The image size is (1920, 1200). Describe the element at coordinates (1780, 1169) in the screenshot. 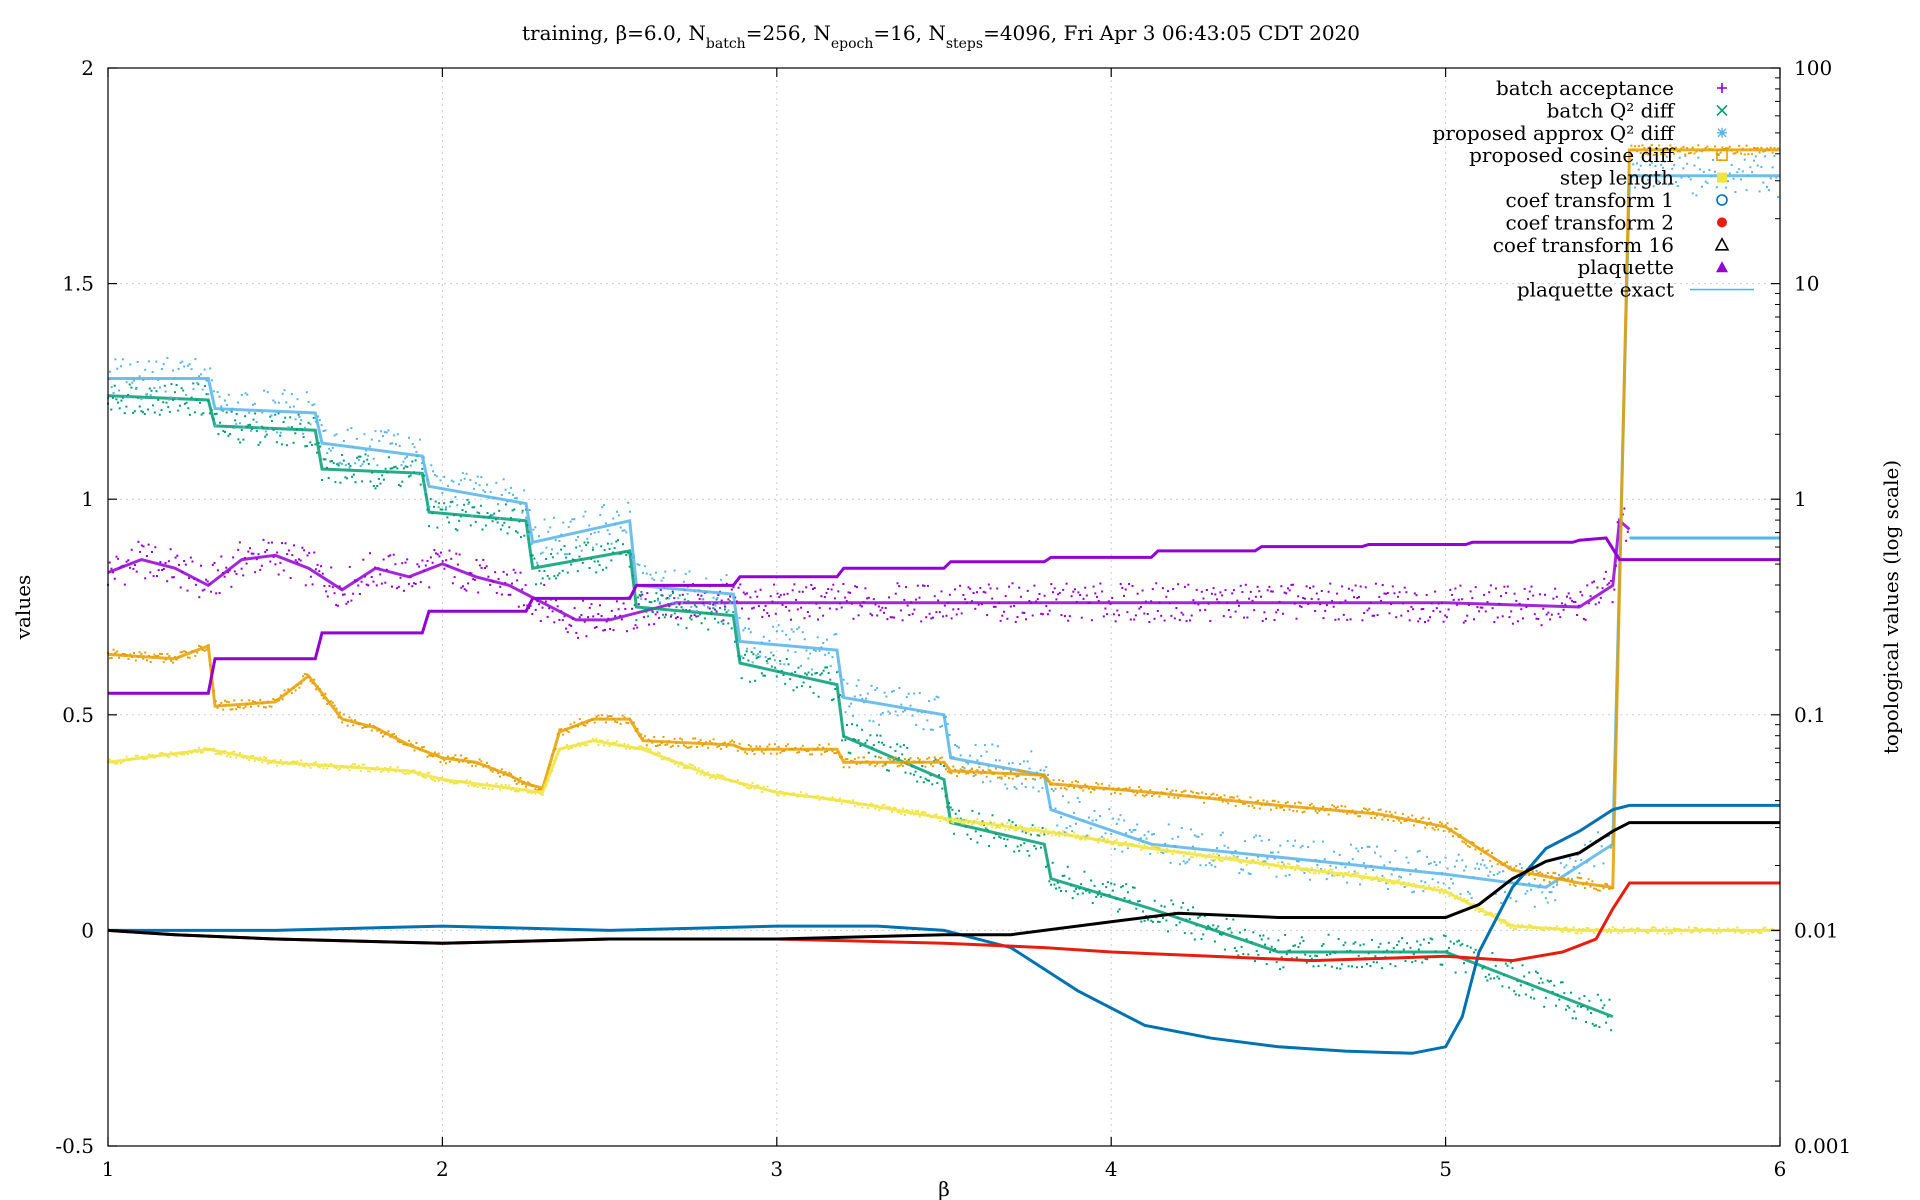

I see `x-tick-label: 6` at that location.